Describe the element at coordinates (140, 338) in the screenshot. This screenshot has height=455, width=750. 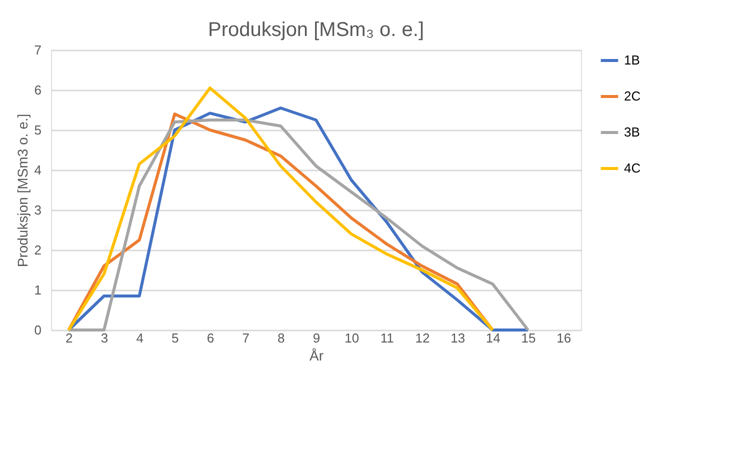
I see `x-tick-label: 4` at that location.